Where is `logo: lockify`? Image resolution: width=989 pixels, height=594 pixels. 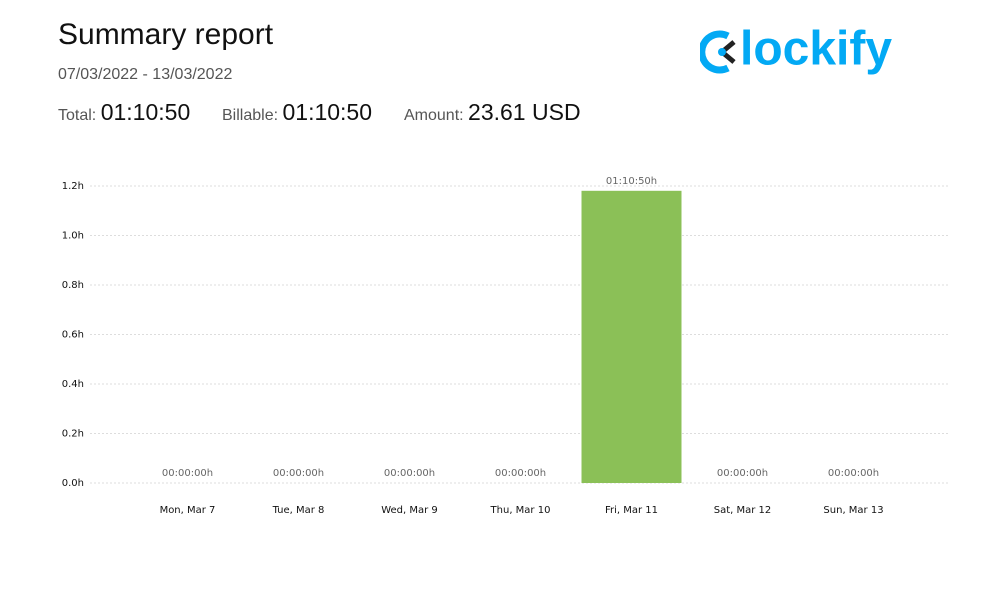 logo: lockify is located at coordinates (796, 49).